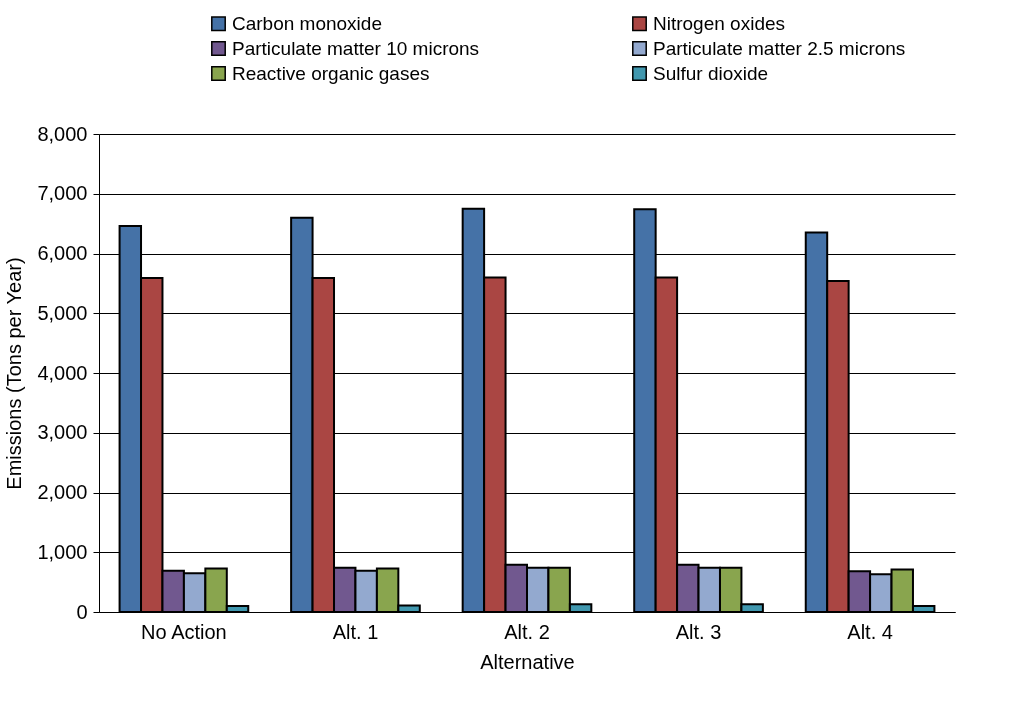 The image size is (1021, 712). What do you see at coordinates (356, 48) in the screenshot?
I see `legend-label: Particulate matter 10 microns` at bounding box center [356, 48].